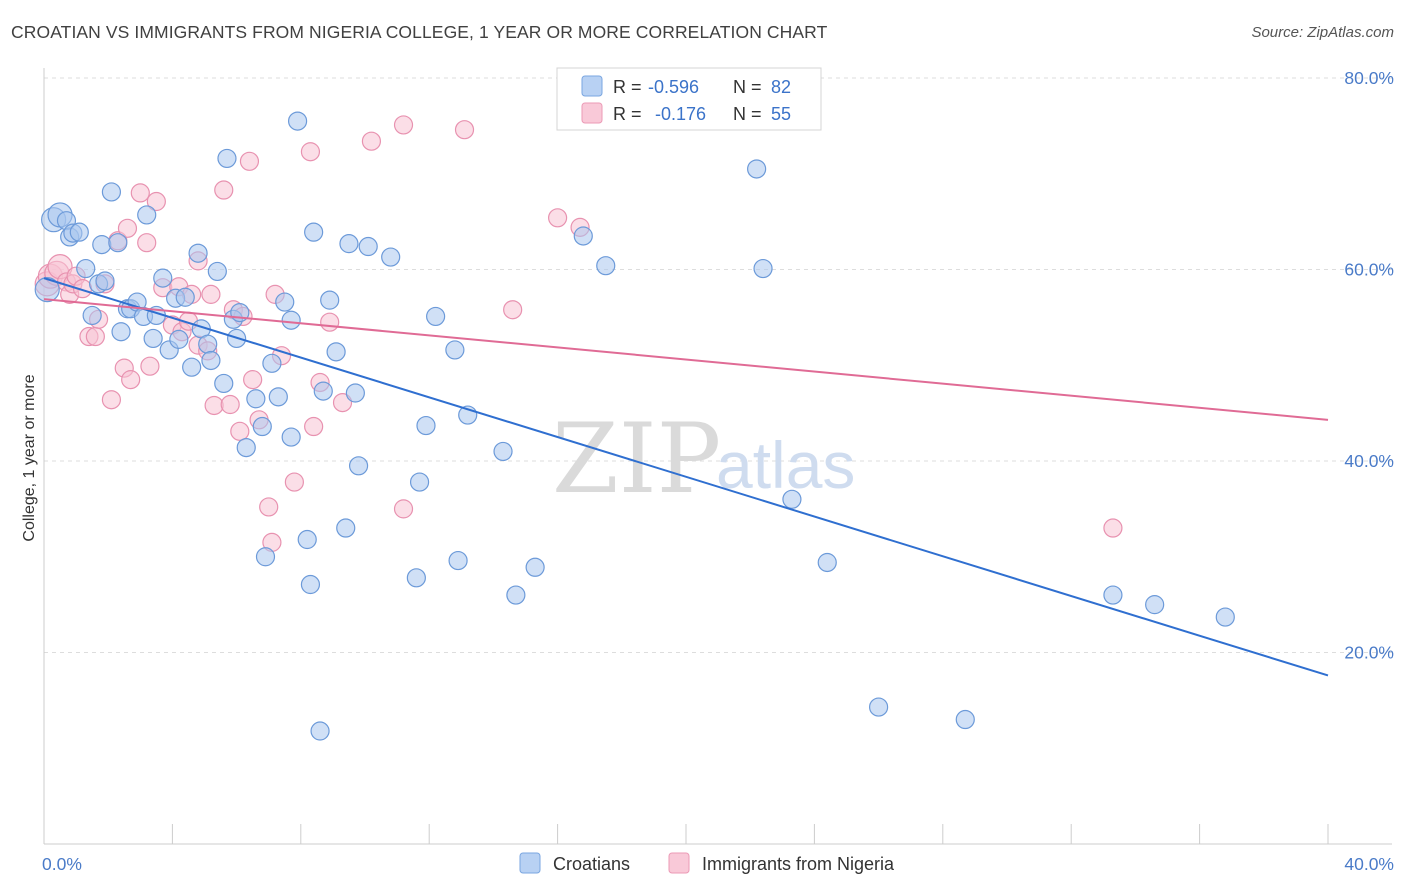 The height and width of the screenshot is (892, 1406). I want to click on legend-n-label-croatians: N =, so click(747, 87).